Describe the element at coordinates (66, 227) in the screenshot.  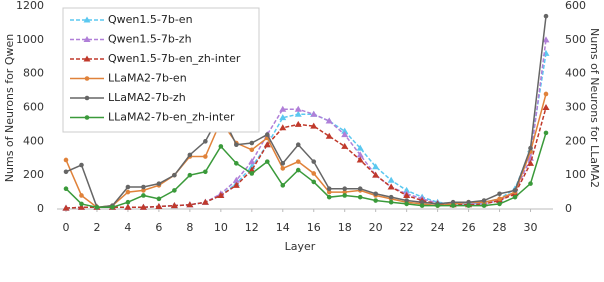
I see `x-tick-label: 0` at that location.